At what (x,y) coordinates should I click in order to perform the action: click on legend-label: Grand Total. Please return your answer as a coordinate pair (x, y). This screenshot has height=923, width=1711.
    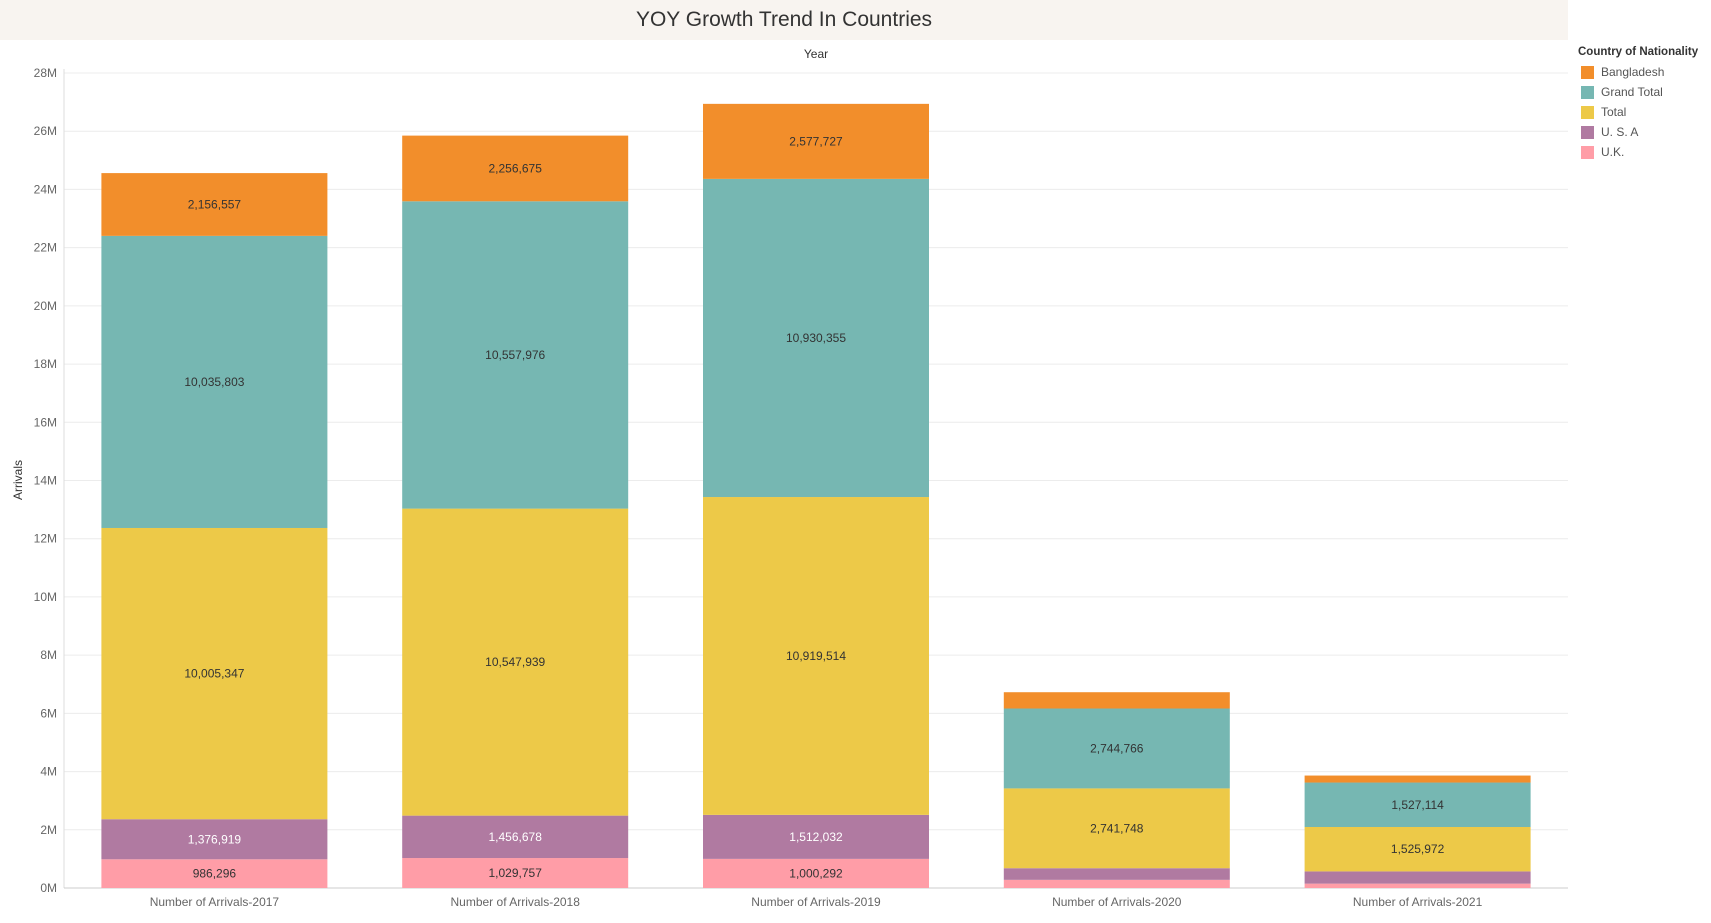
    Looking at the image, I should click on (1632, 92).